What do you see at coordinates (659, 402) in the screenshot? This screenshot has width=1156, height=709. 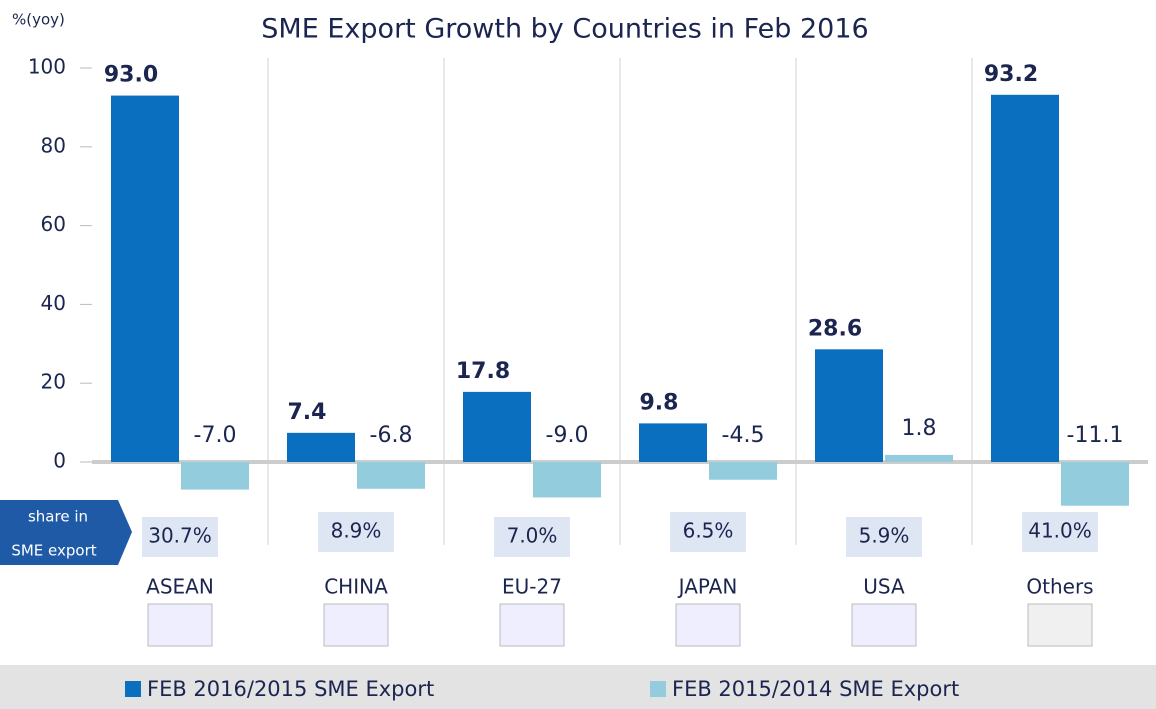 I see `value-label: 9.8` at bounding box center [659, 402].